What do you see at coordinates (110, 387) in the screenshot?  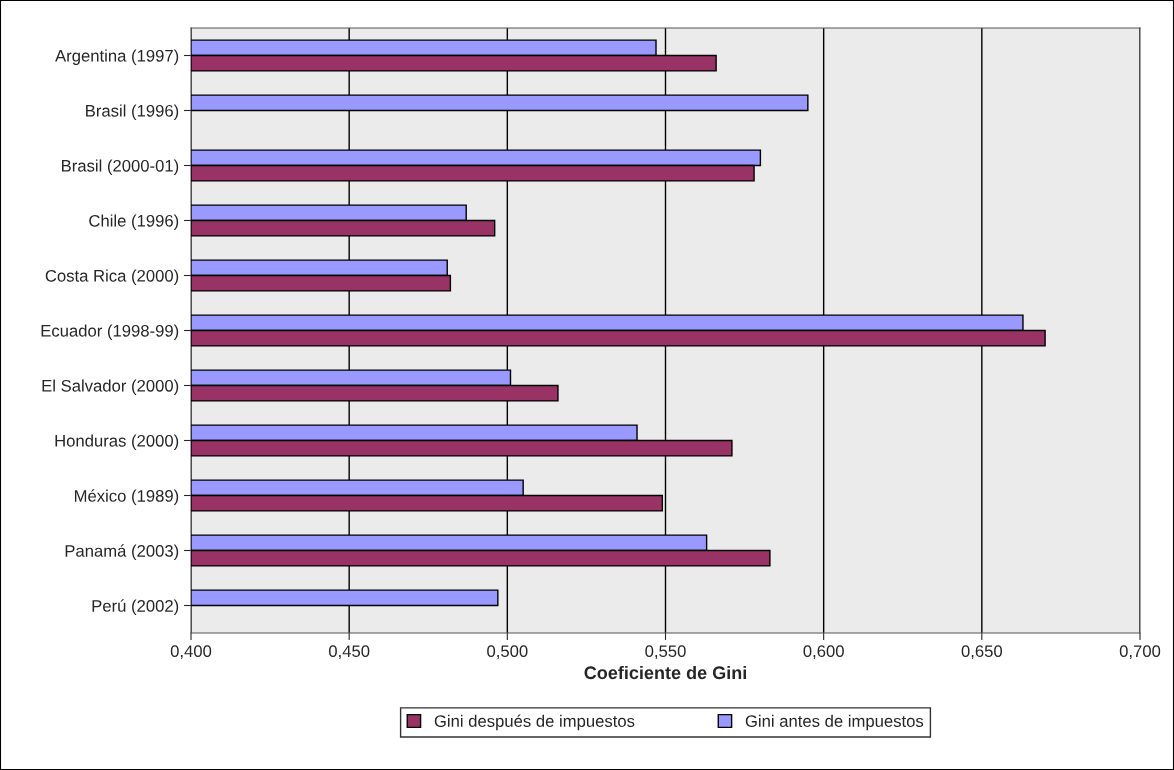 I see `y-tick-label: El Salvador (2000)` at bounding box center [110, 387].